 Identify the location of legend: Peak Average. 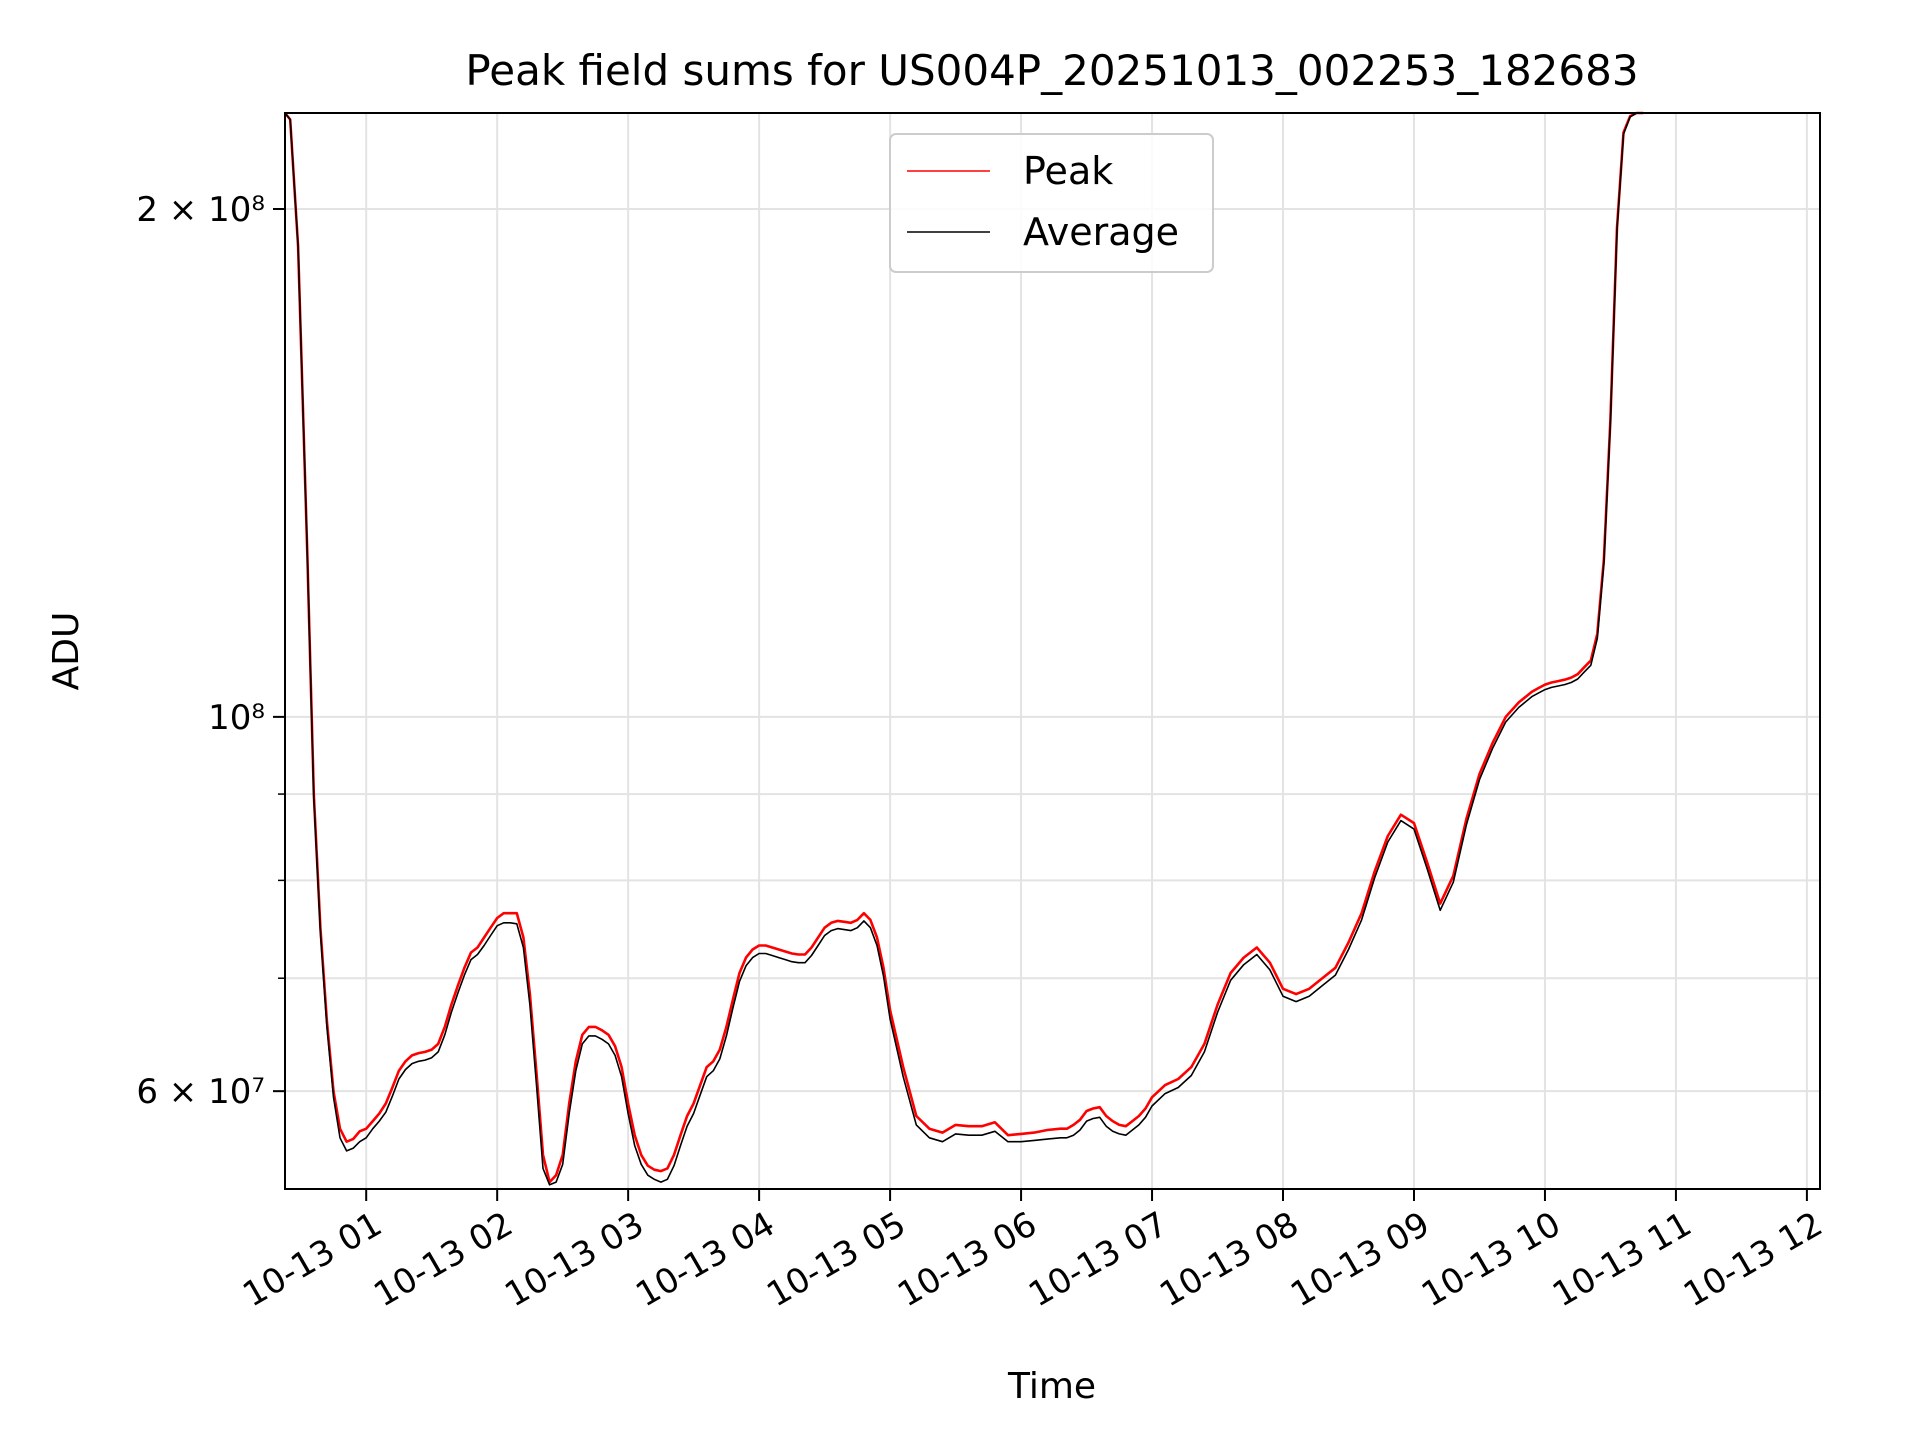
(1051, 203).